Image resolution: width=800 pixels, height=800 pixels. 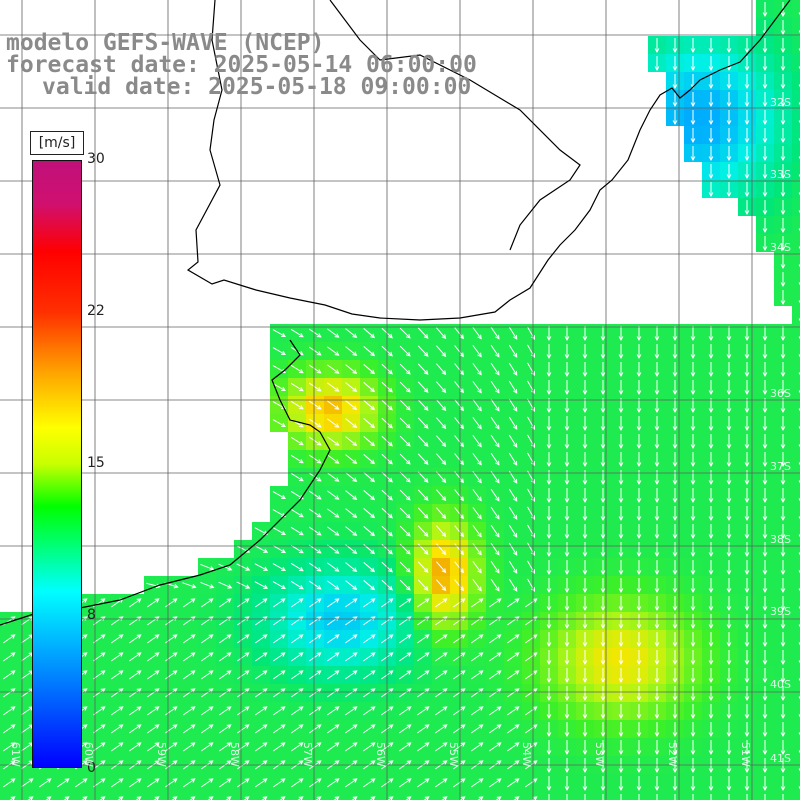 What do you see at coordinates (15, 754) in the screenshot?
I see `lon-label: 61W` at bounding box center [15, 754].